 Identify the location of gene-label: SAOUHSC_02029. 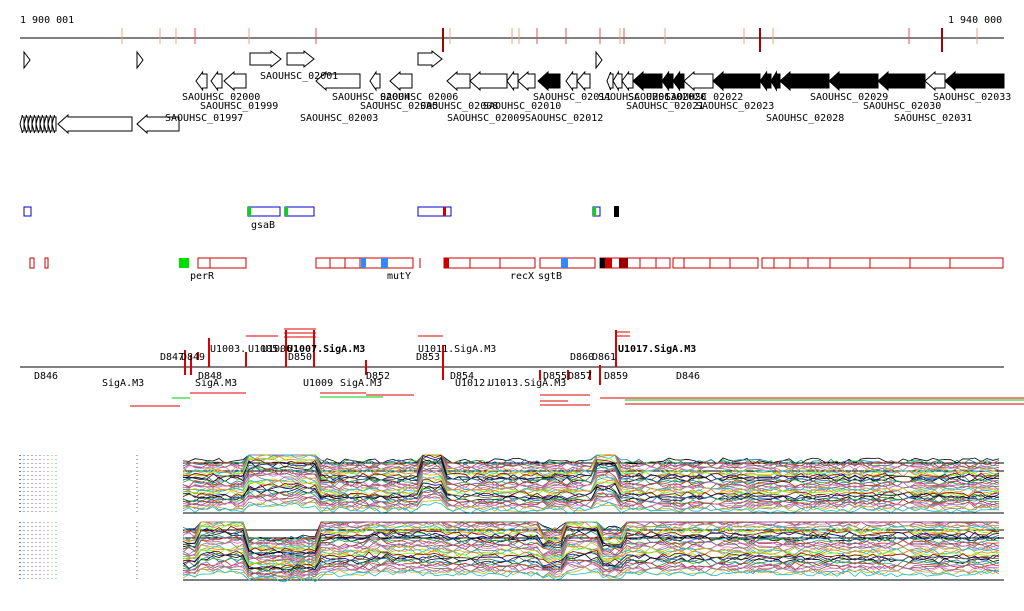
(849, 97).